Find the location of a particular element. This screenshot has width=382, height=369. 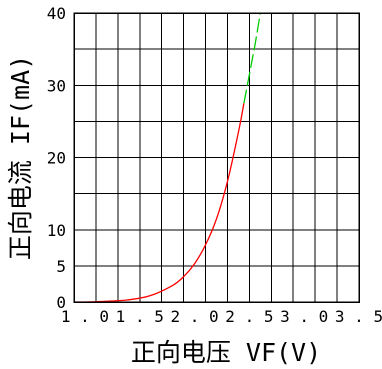

y-tick-label: 20 is located at coordinates (56, 158).